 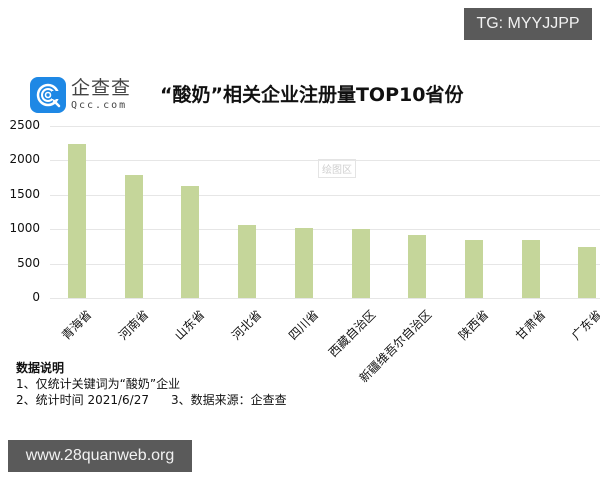 What do you see at coordinates (473, 325) in the screenshot?
I see `x-axis-category-label: 陕西省` at bounding box center [473, 325].